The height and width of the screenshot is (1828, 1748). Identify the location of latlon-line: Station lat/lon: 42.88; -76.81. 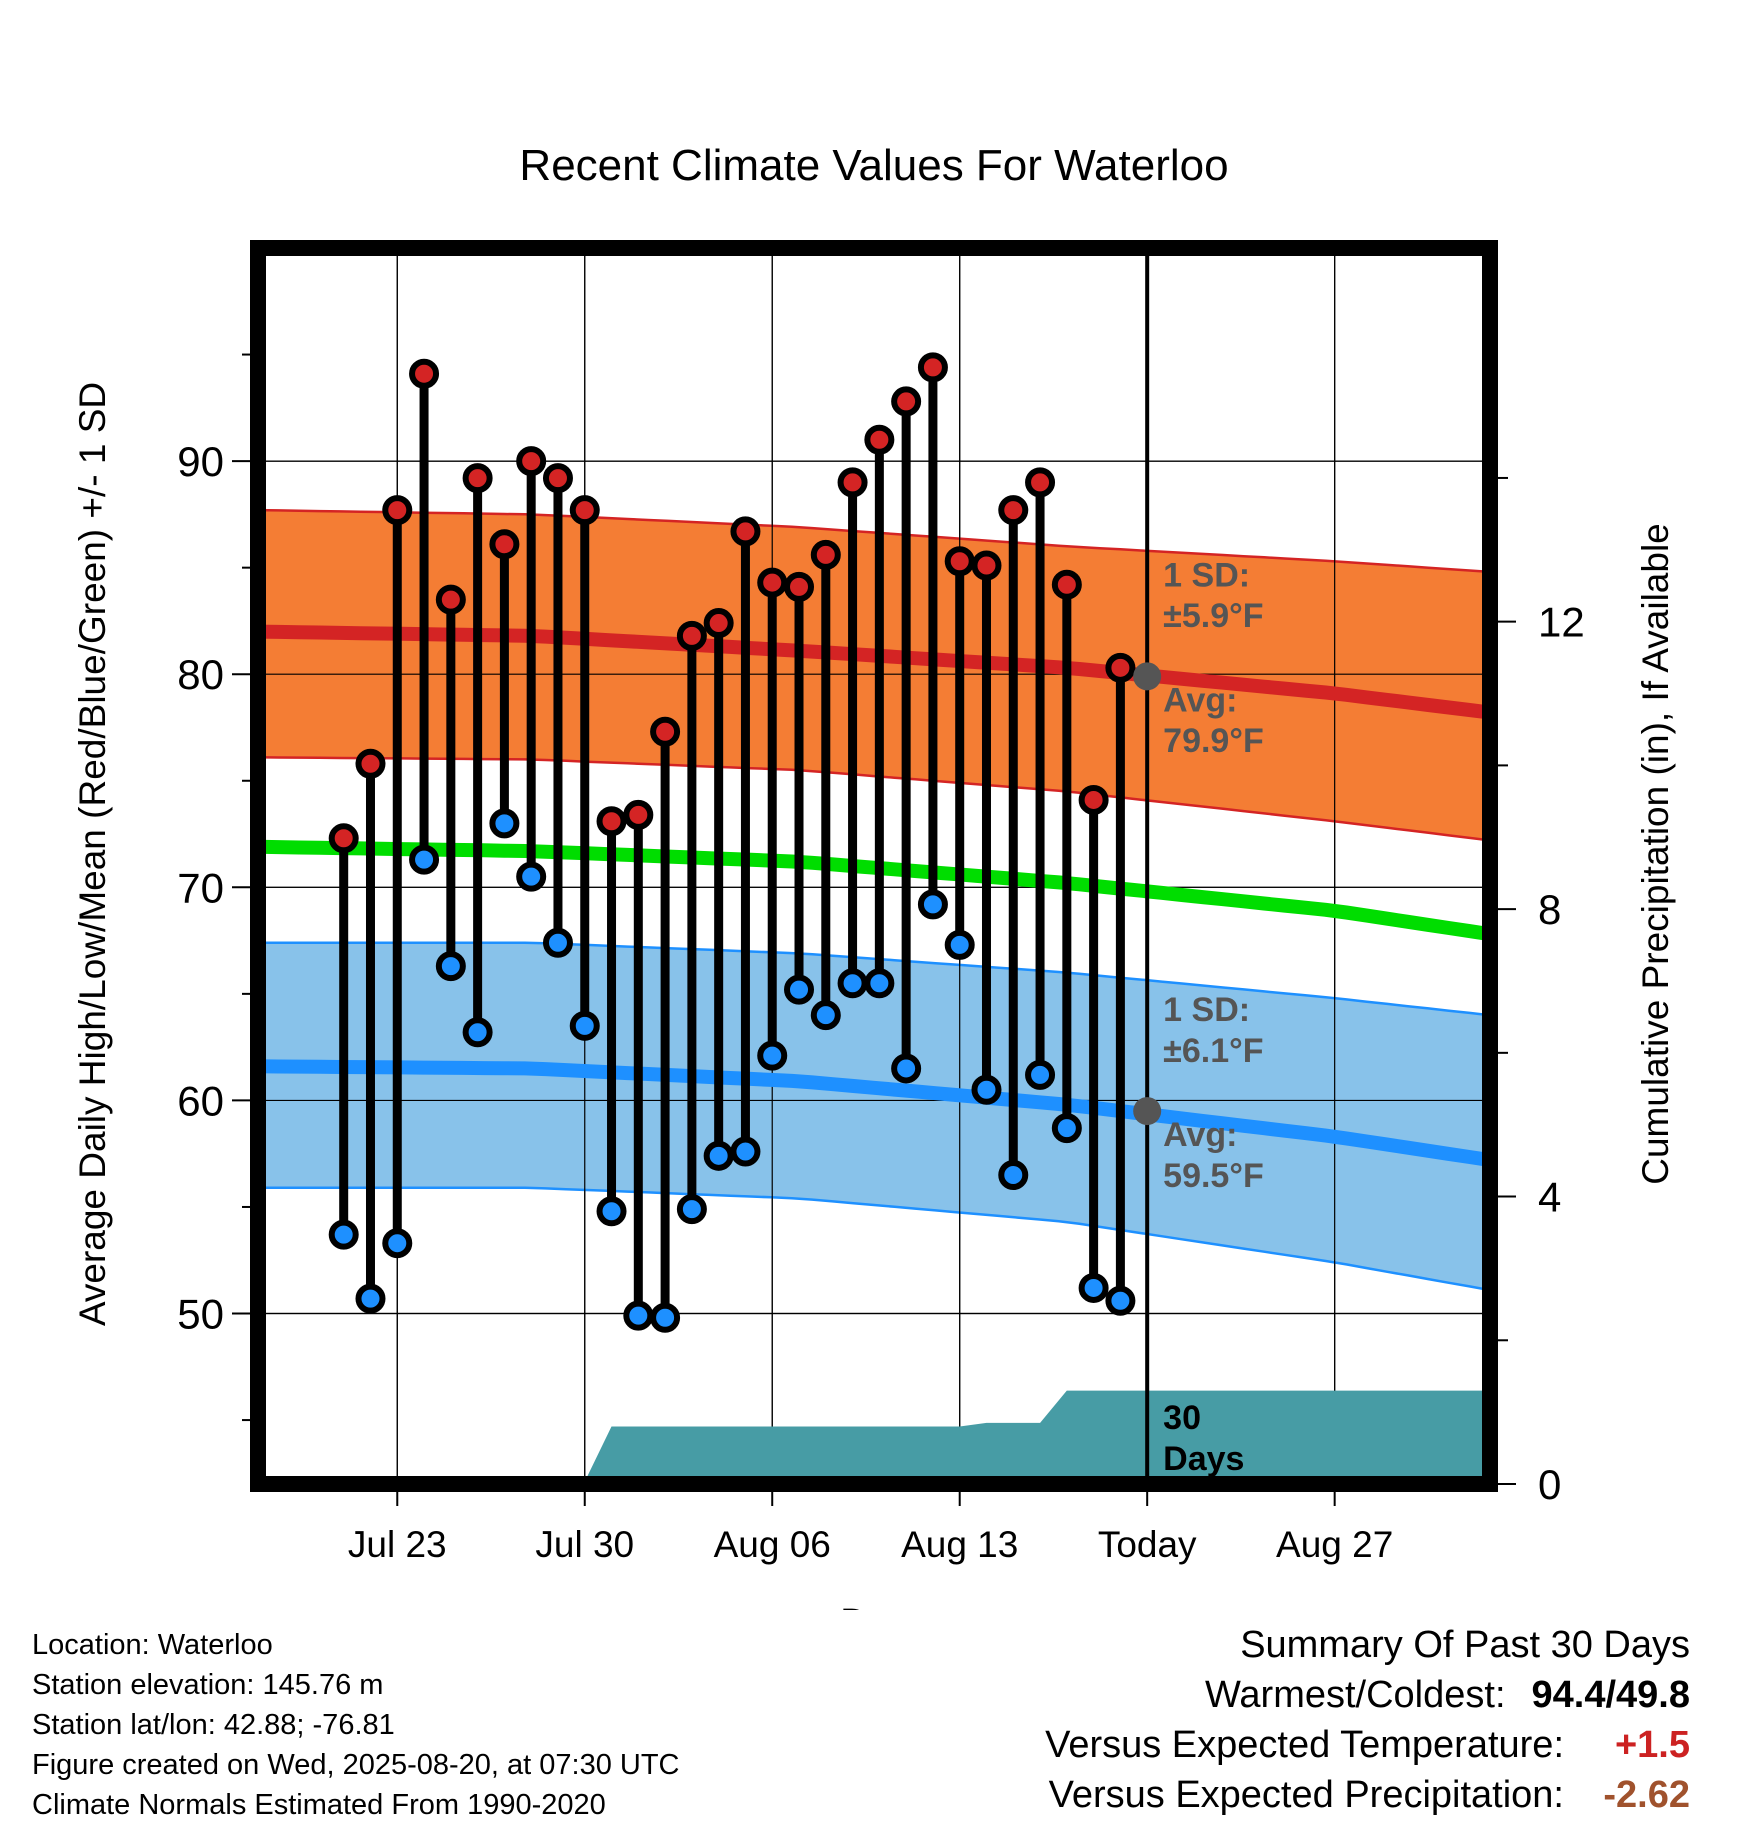
(213, 1725).